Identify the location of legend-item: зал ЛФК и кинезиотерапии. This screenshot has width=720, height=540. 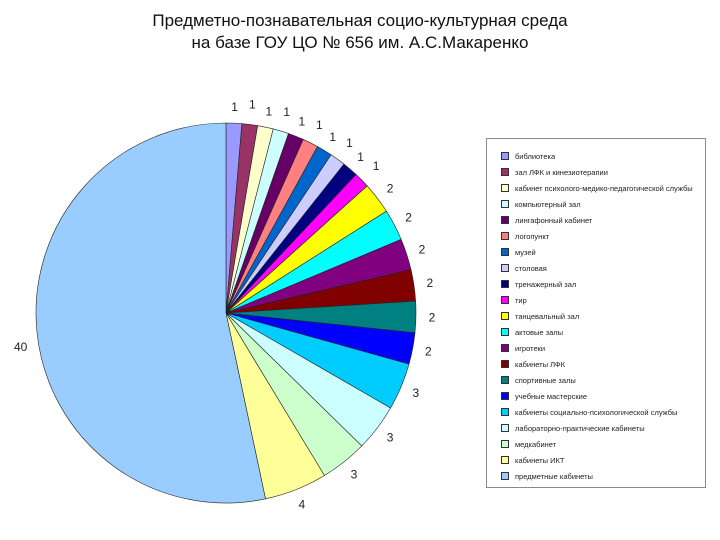
(554, 172).